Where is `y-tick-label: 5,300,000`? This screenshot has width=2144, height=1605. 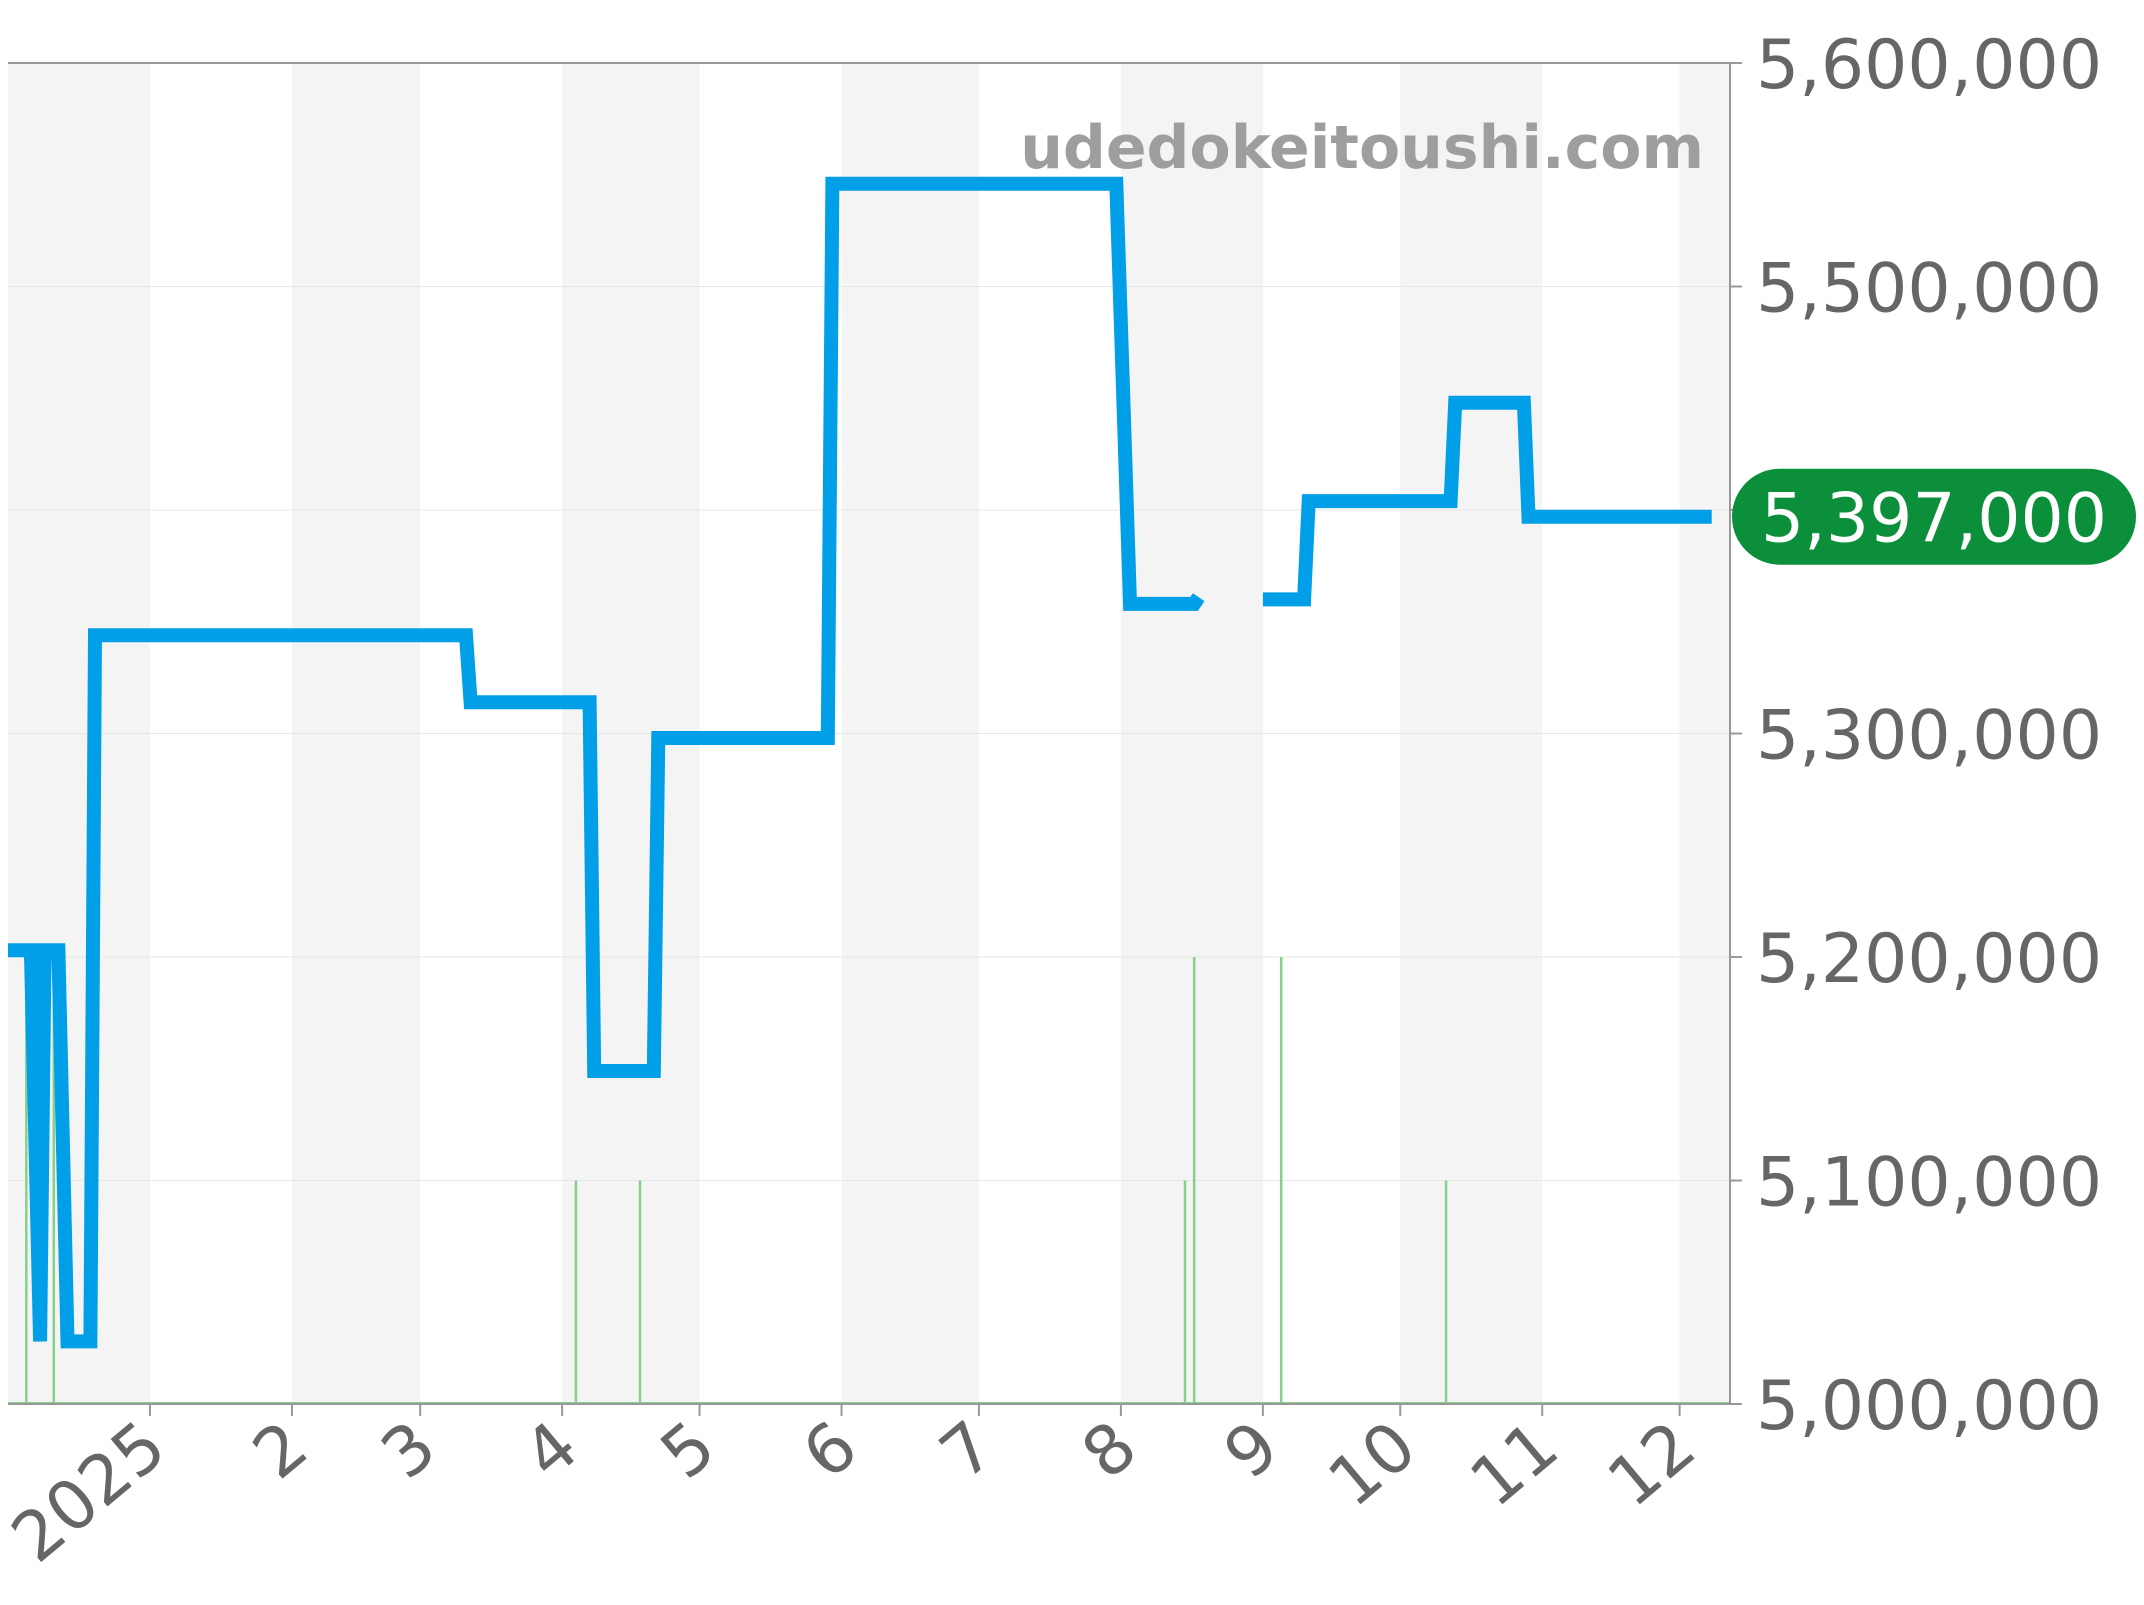 y-tick-label: 5,300,000 is located at coordinates (1929, 736).